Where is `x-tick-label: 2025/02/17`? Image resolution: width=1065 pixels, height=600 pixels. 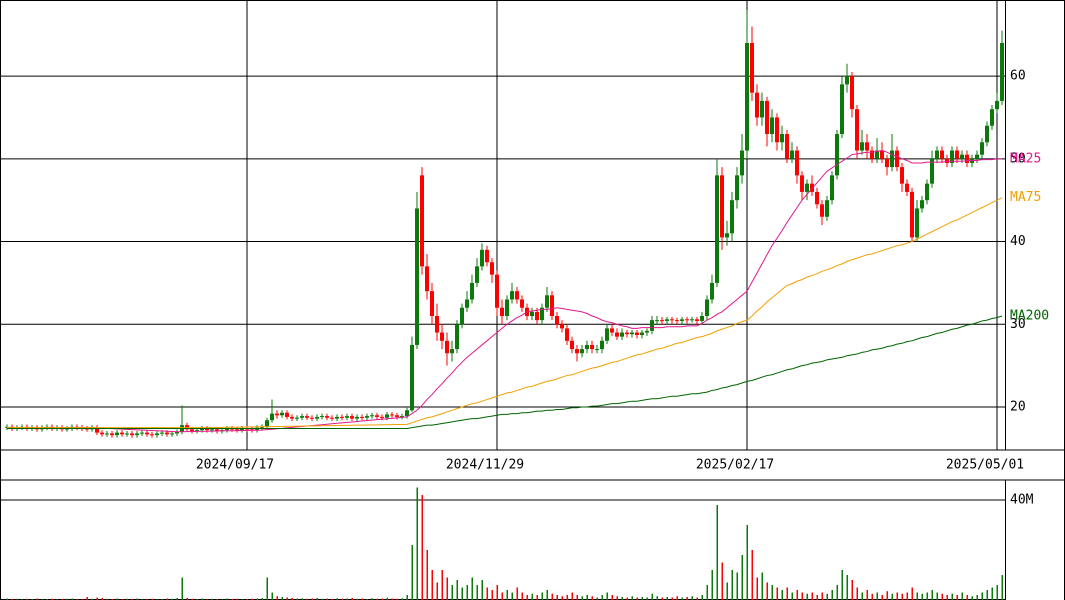
x-tick-label: 2025/02/17 is located at coordinates (735, 465).